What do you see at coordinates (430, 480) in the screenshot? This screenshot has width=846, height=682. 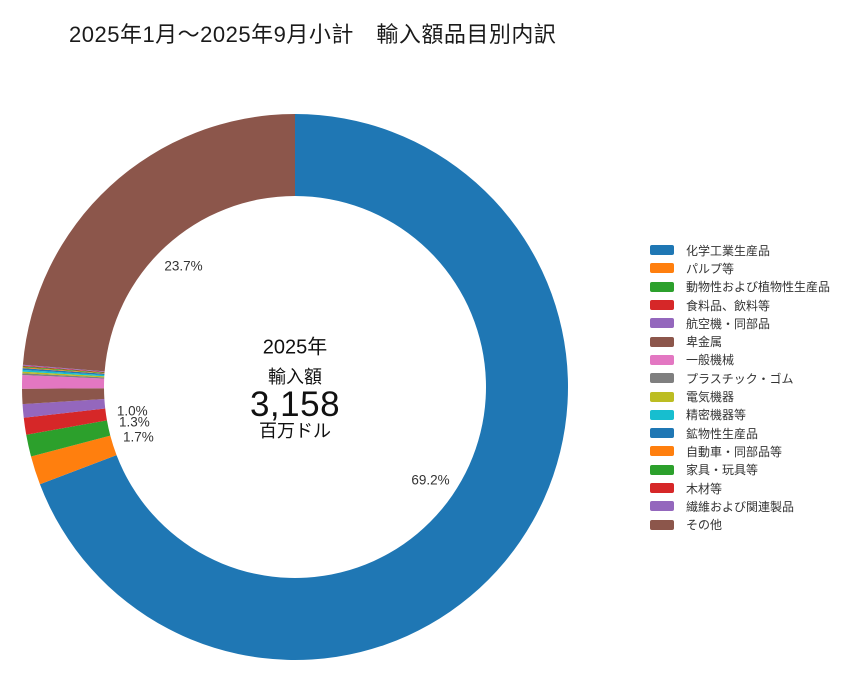 I see `slice-percent-label-0: 69.2%` at bounding box center [430, 480].